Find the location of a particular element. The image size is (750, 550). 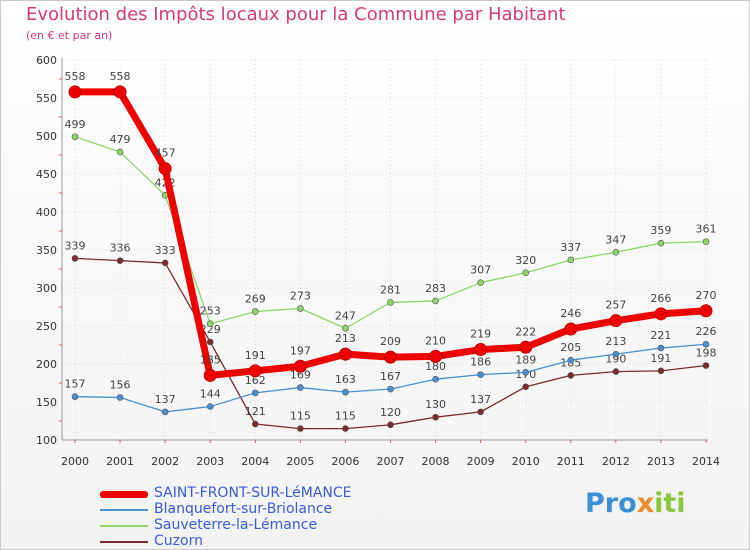

data-label: 130 is located at coordinates (435, 404).